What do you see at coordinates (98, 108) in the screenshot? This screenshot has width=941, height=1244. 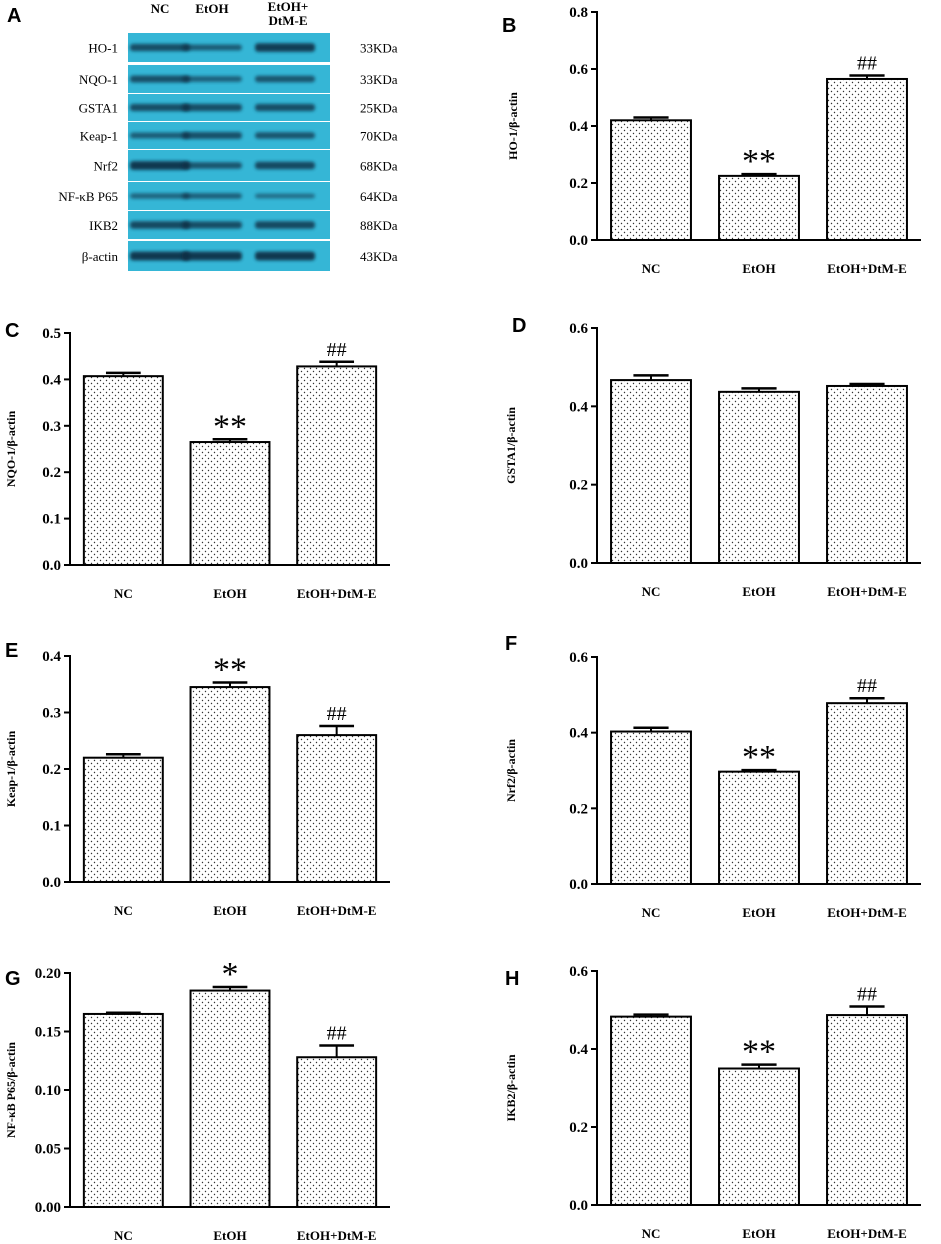 I see `protein-label: GSTA1` at bounding box center [98, 108].